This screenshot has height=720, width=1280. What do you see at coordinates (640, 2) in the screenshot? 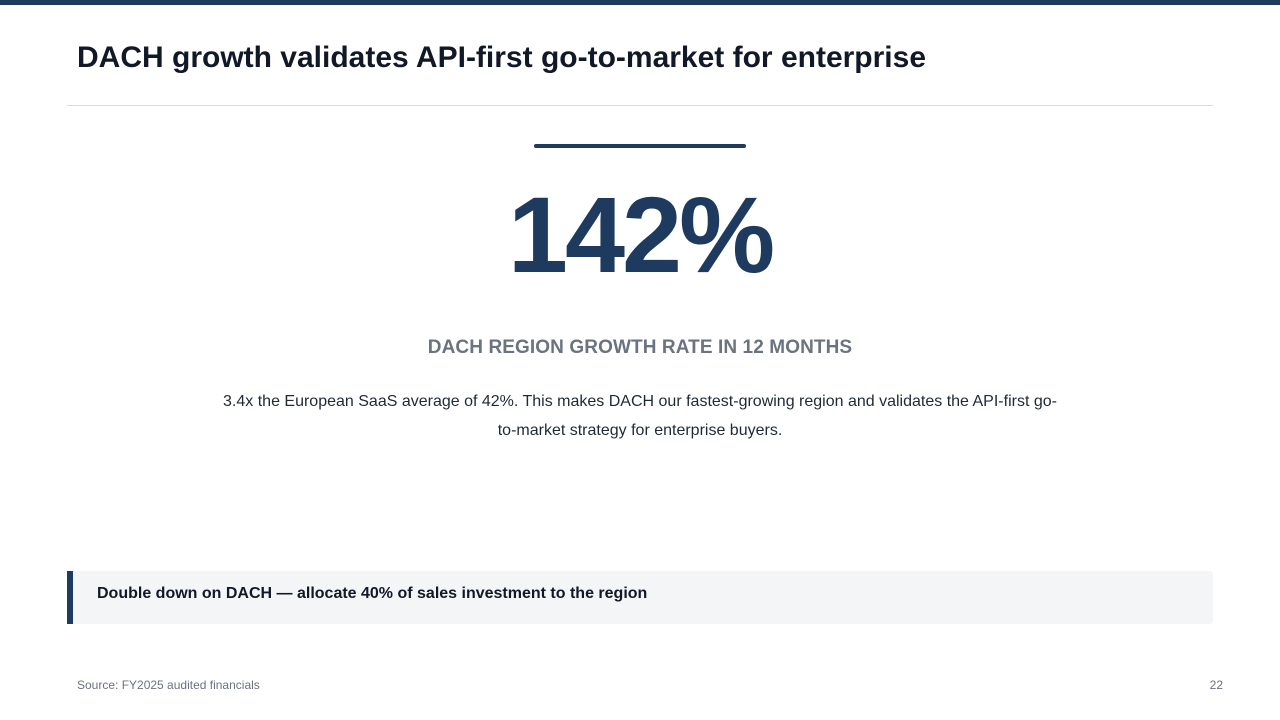
I see `top-accent-bar` at bounding box center [640, 2].